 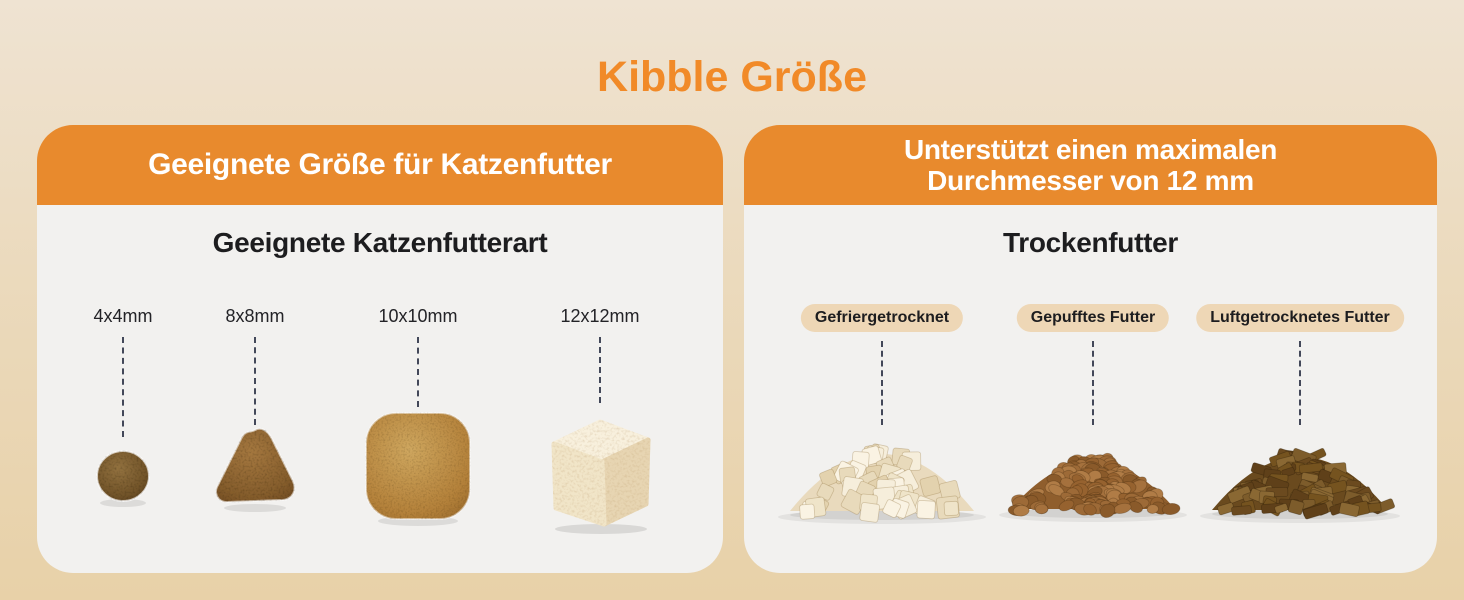 What do you see at coordinates (418, 469) in the screenshot?
I see `square-kibble-image` at bounding box center [418, 469].